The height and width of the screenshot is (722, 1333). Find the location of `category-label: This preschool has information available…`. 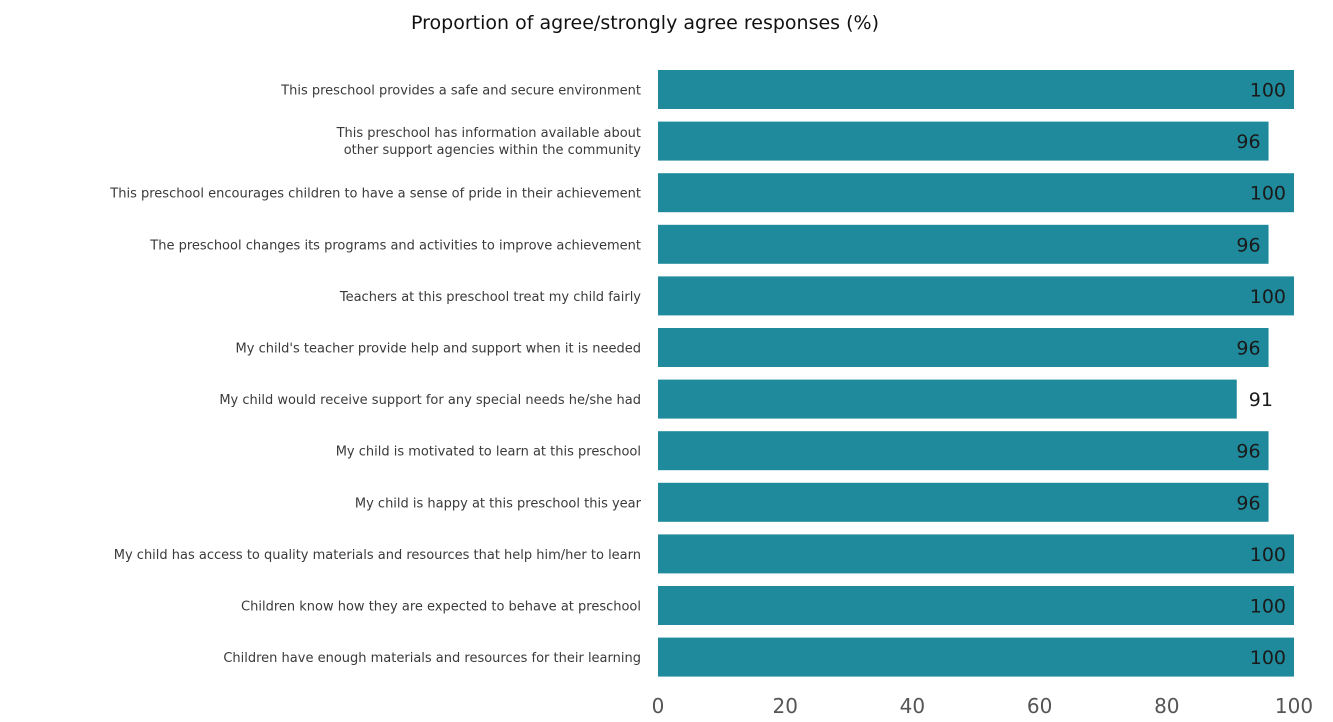

category-label: This preschool has information available… is located at coordinates (489, 142).